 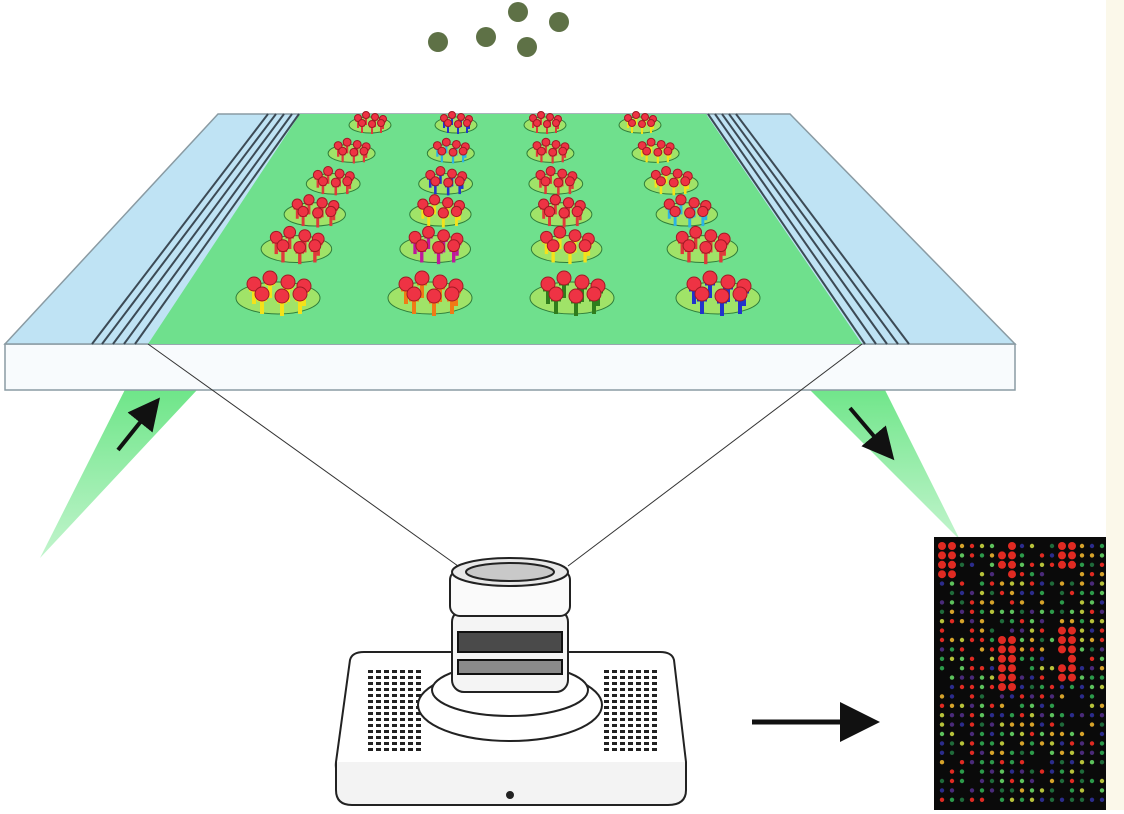 I want to click on camera-status-led, so click(x=510, y=795).